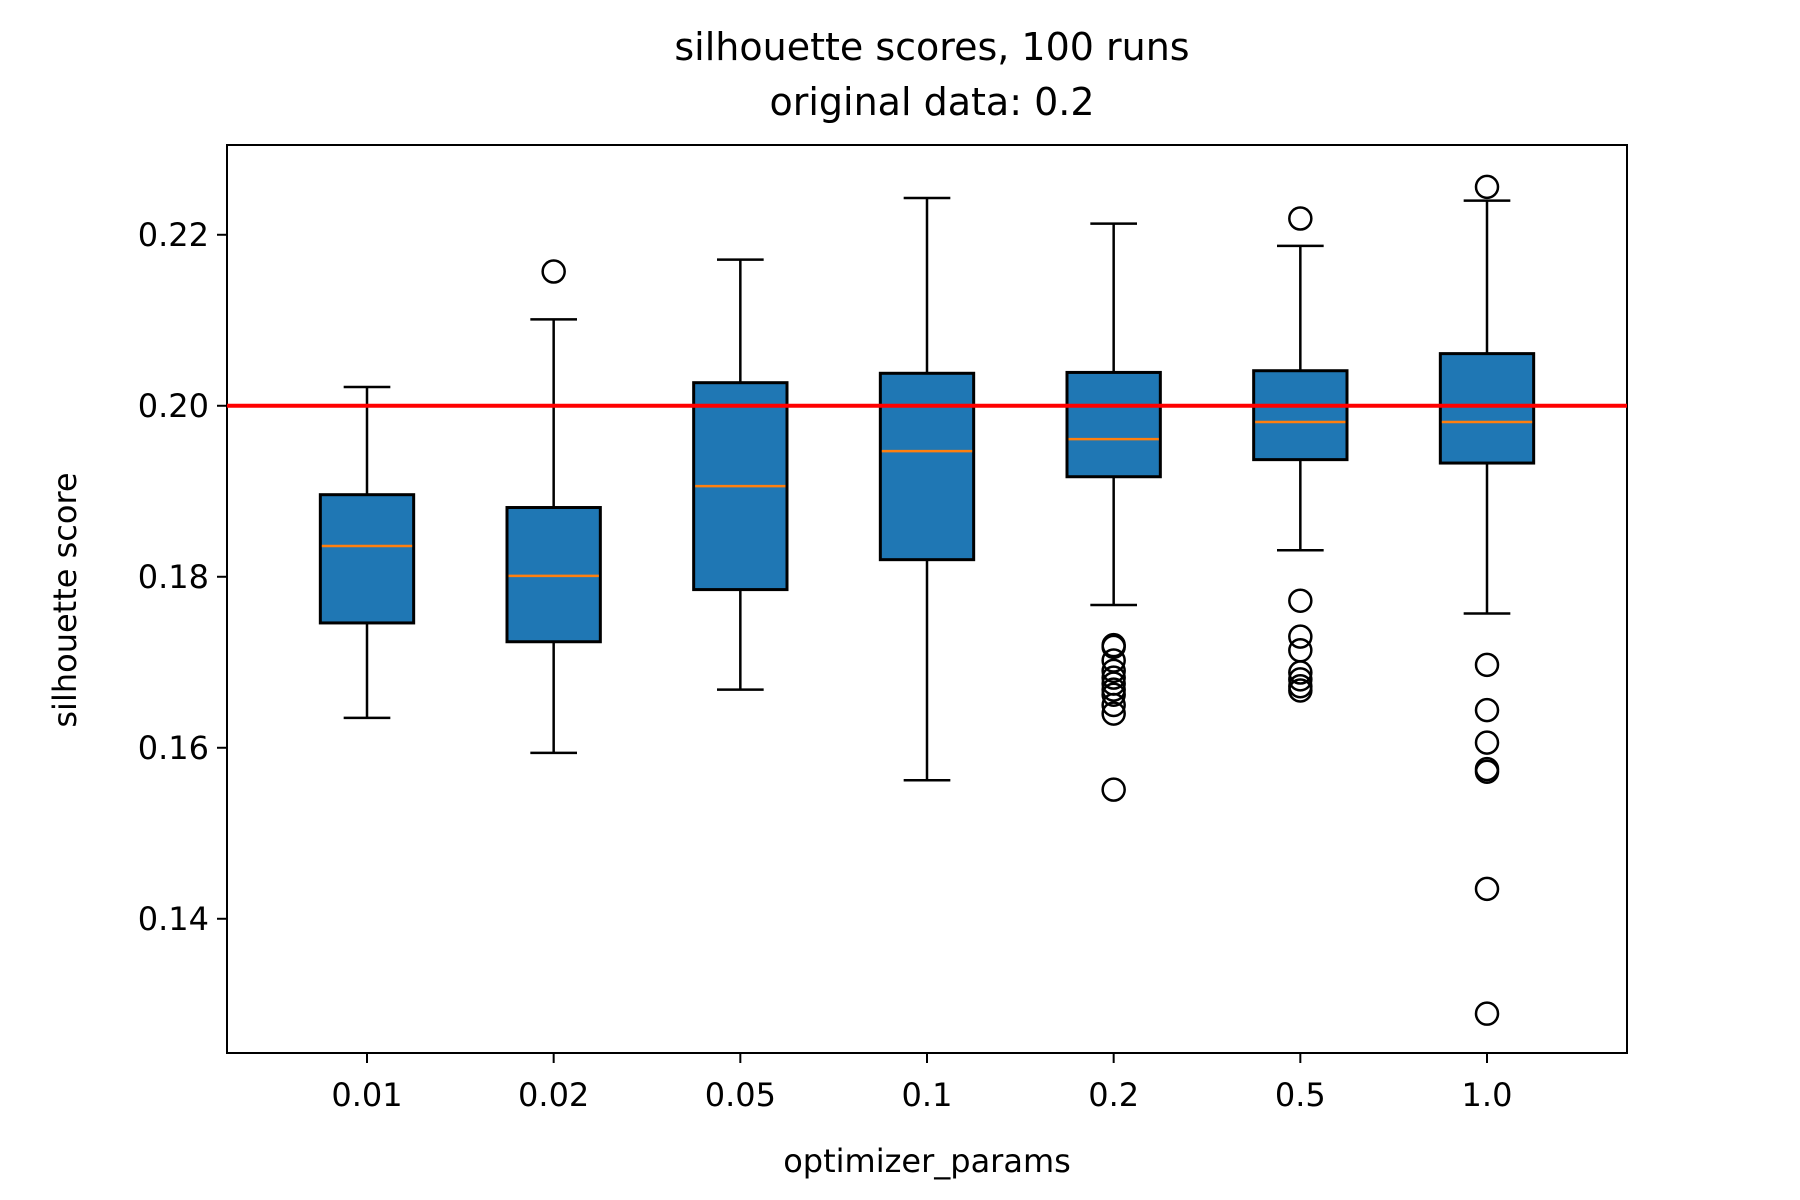  I want to click on x-axis: 0.01 0.02 0.05 0.1 0.2 0.5 1.0, so click(921, 1083).